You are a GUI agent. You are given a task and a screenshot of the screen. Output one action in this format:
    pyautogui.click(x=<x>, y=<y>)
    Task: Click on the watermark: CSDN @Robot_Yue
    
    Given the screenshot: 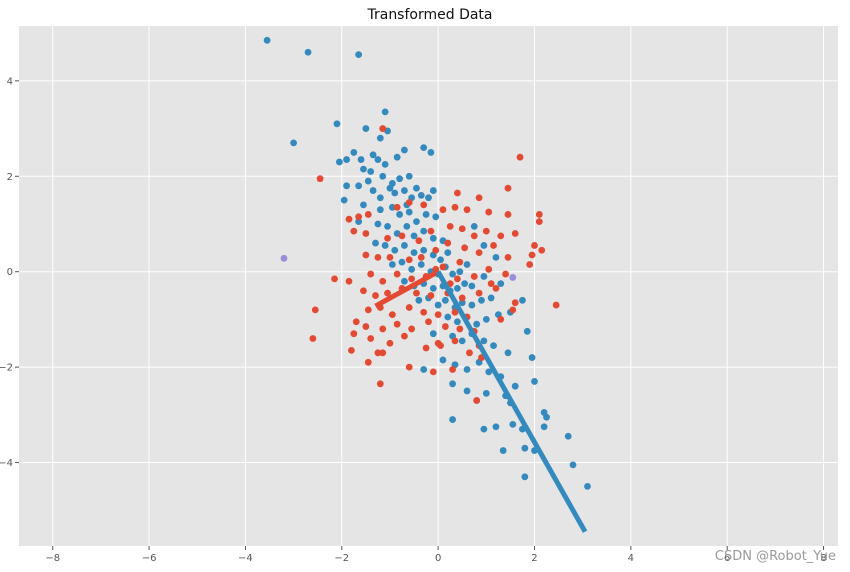 What is the action you would take?
    pyautogui.click(x=775, y=556)
    